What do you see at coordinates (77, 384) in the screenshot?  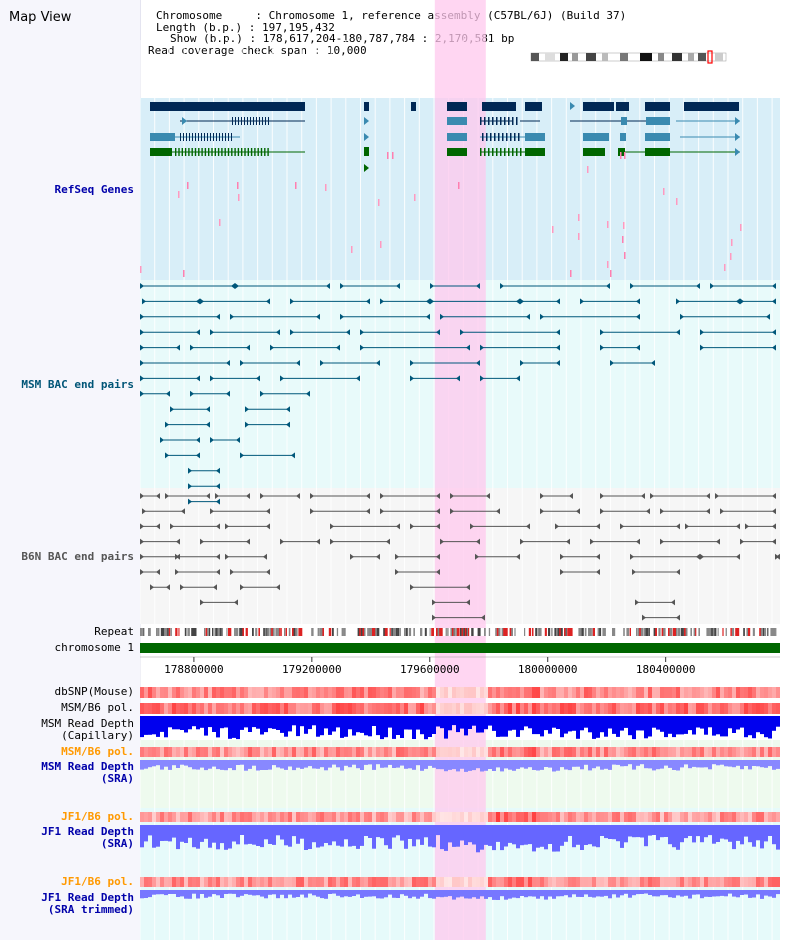 I see `track-label-msm-bac: MSM BAC end pairs` at bounding box center [77, 384].